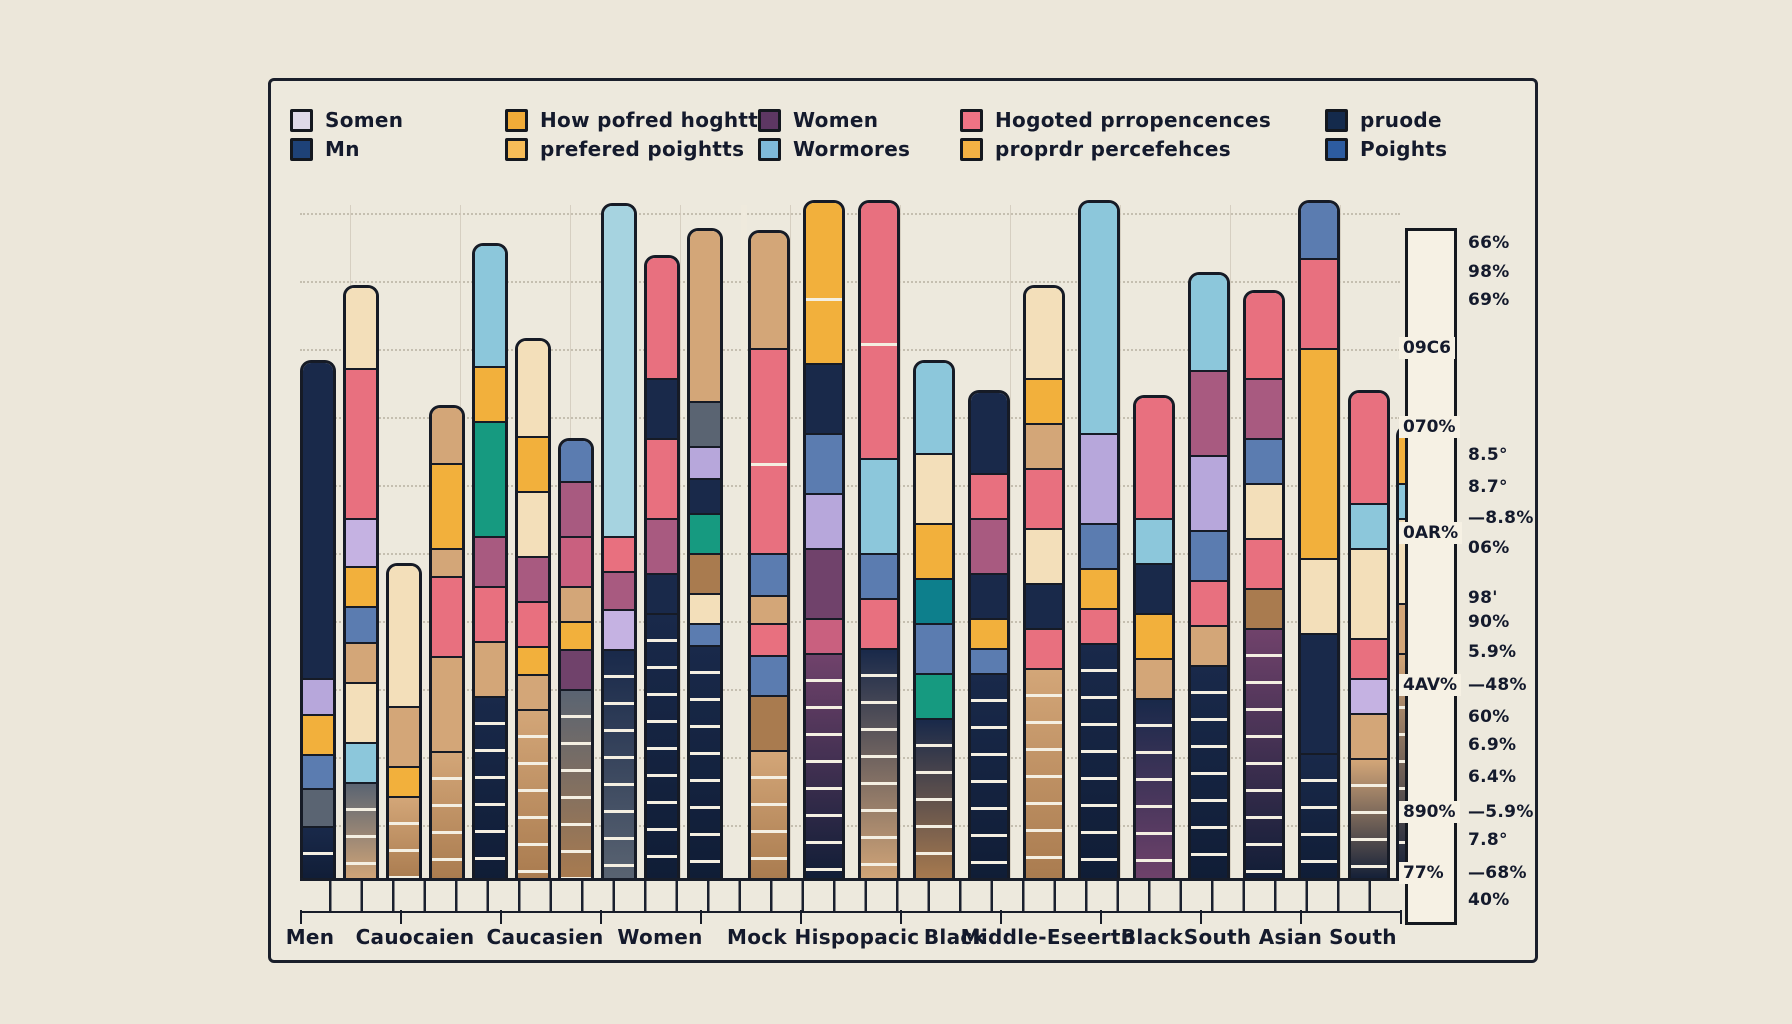 This screenshot has height=1024, width=1792. Describe the element at coordinates (1404, 149) in the screenshot. I see `legend-label: Poights` at that location.